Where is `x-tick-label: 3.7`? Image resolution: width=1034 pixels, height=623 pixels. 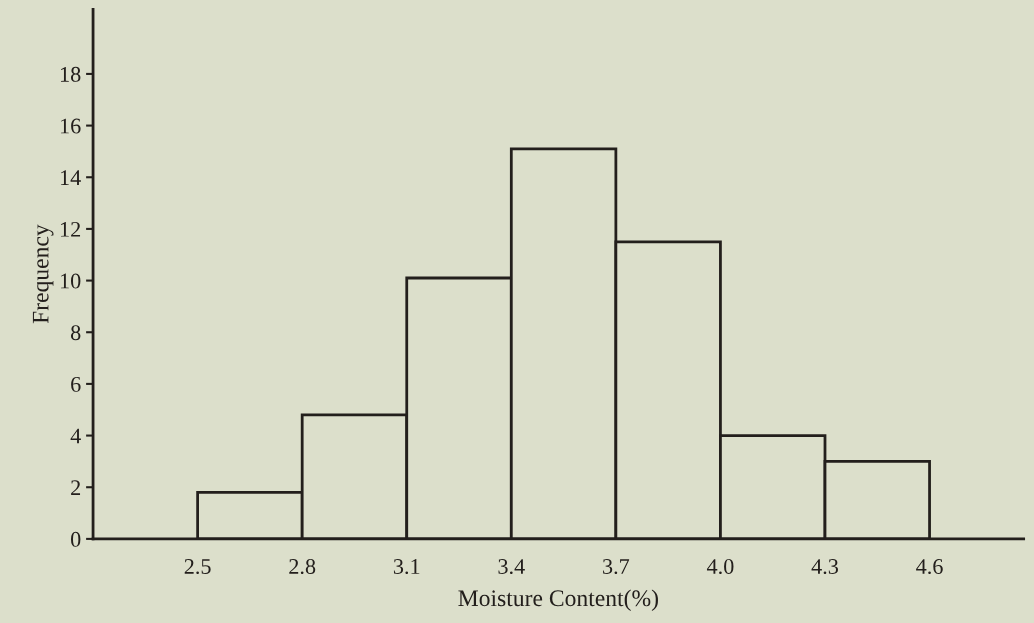 x-tick-label: 3.7 is located at coordinates (616, 567).